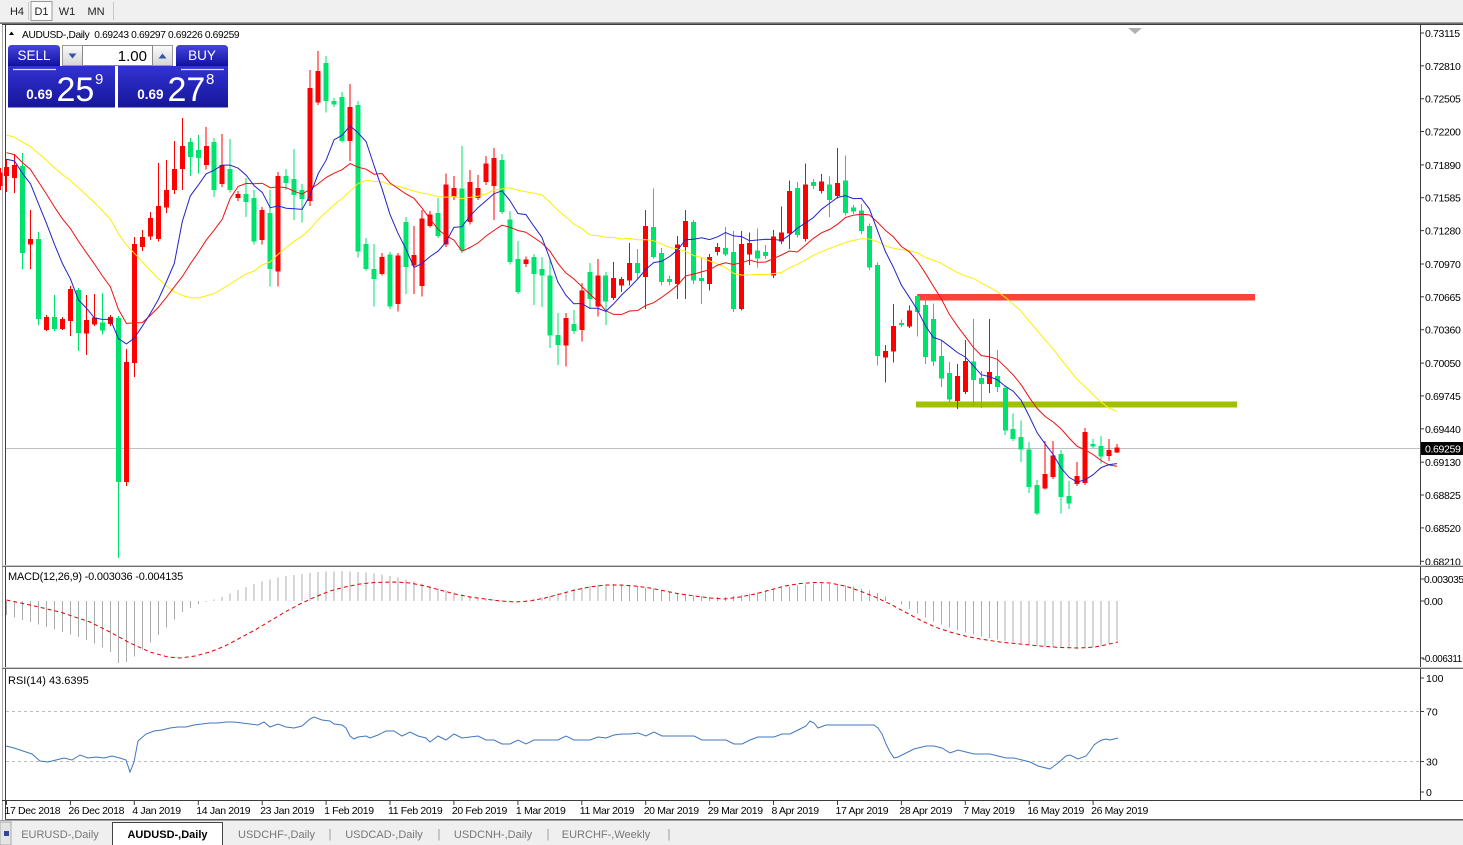 The height and width of the screenshot is (845, 1463). What do you see at coordinates (493, 835) in the screenshot?
I see `svg-text: USDCNH-,Daily` at bounding box center [493, 835].